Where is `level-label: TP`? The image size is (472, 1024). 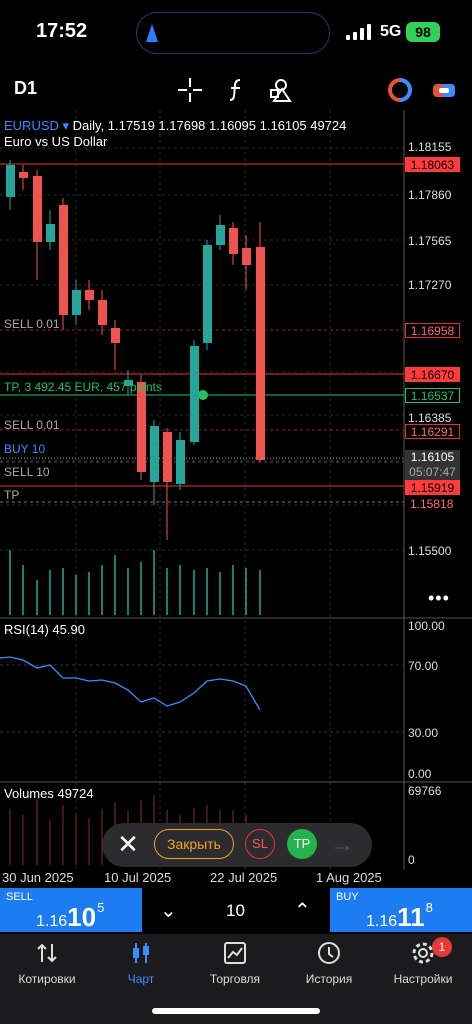 level-label: TP is located at coordinates (12, 495).